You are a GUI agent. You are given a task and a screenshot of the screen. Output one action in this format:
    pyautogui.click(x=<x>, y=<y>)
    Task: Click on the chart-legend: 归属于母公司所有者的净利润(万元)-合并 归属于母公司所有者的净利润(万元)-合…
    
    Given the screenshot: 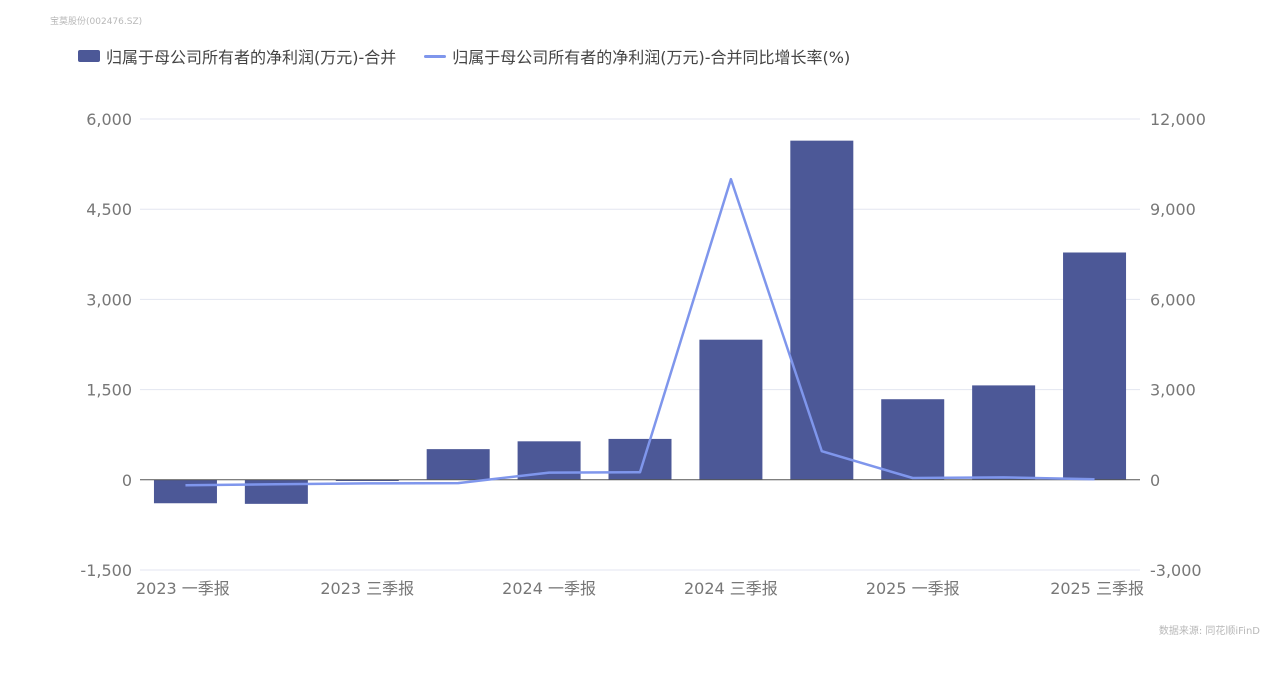 What is the action you would take?
    pyautogui.click(x=478, y=56)
    